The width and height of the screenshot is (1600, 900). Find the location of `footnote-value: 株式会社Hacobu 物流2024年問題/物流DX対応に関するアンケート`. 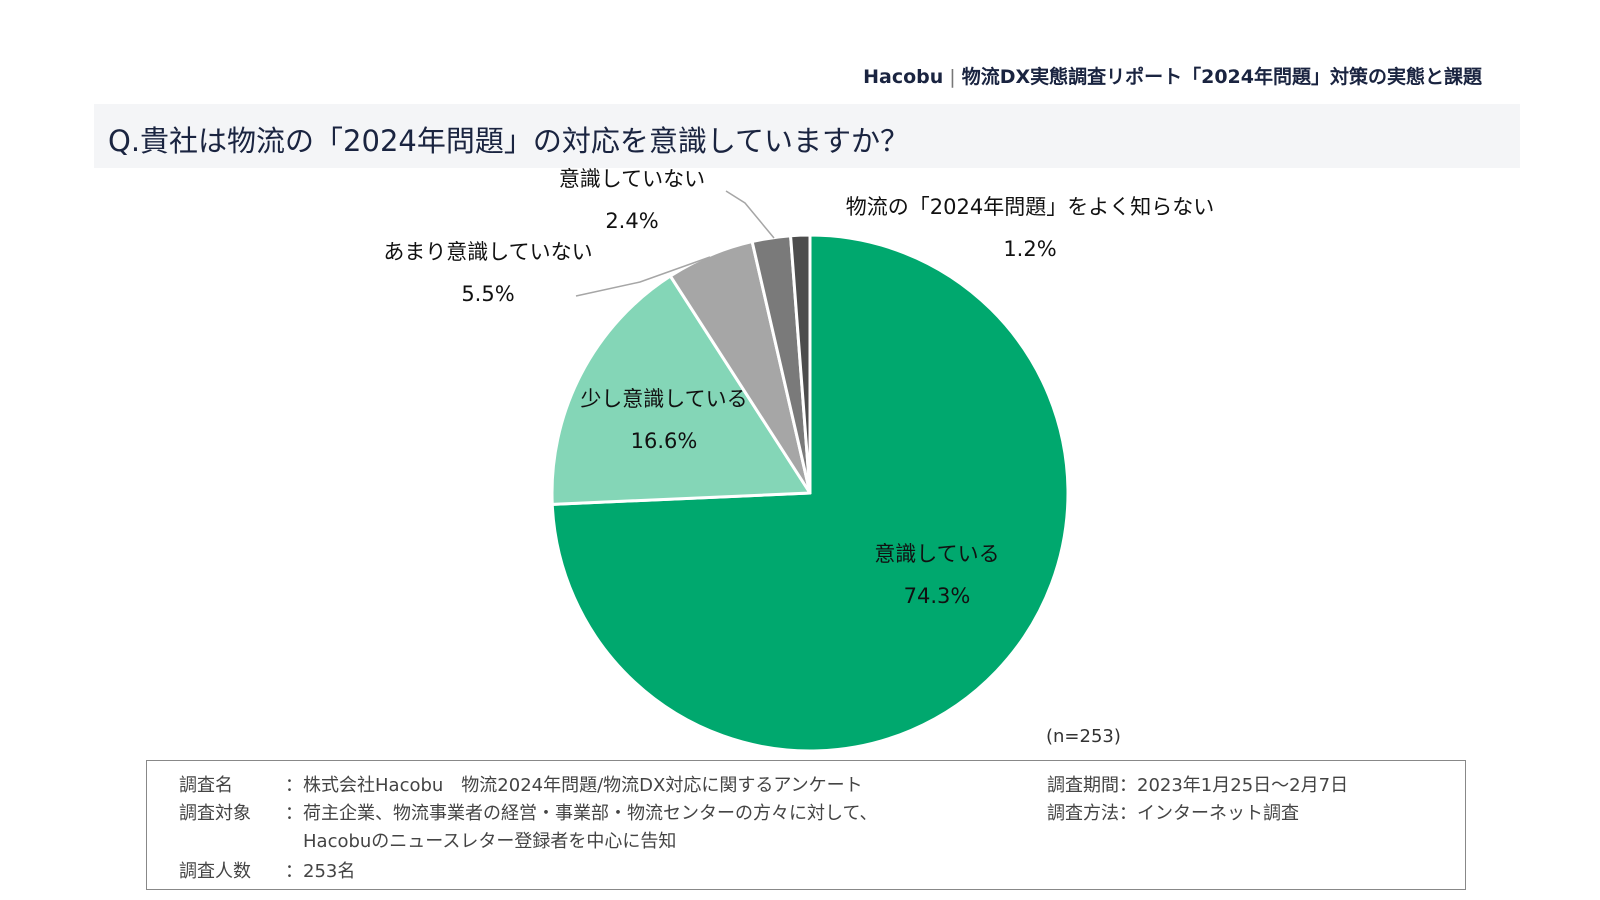

footnote-value: 株式会社Hacobu 物流2024年問題/物流DX対応に関するアンケート is located at coordinates (583, 785).